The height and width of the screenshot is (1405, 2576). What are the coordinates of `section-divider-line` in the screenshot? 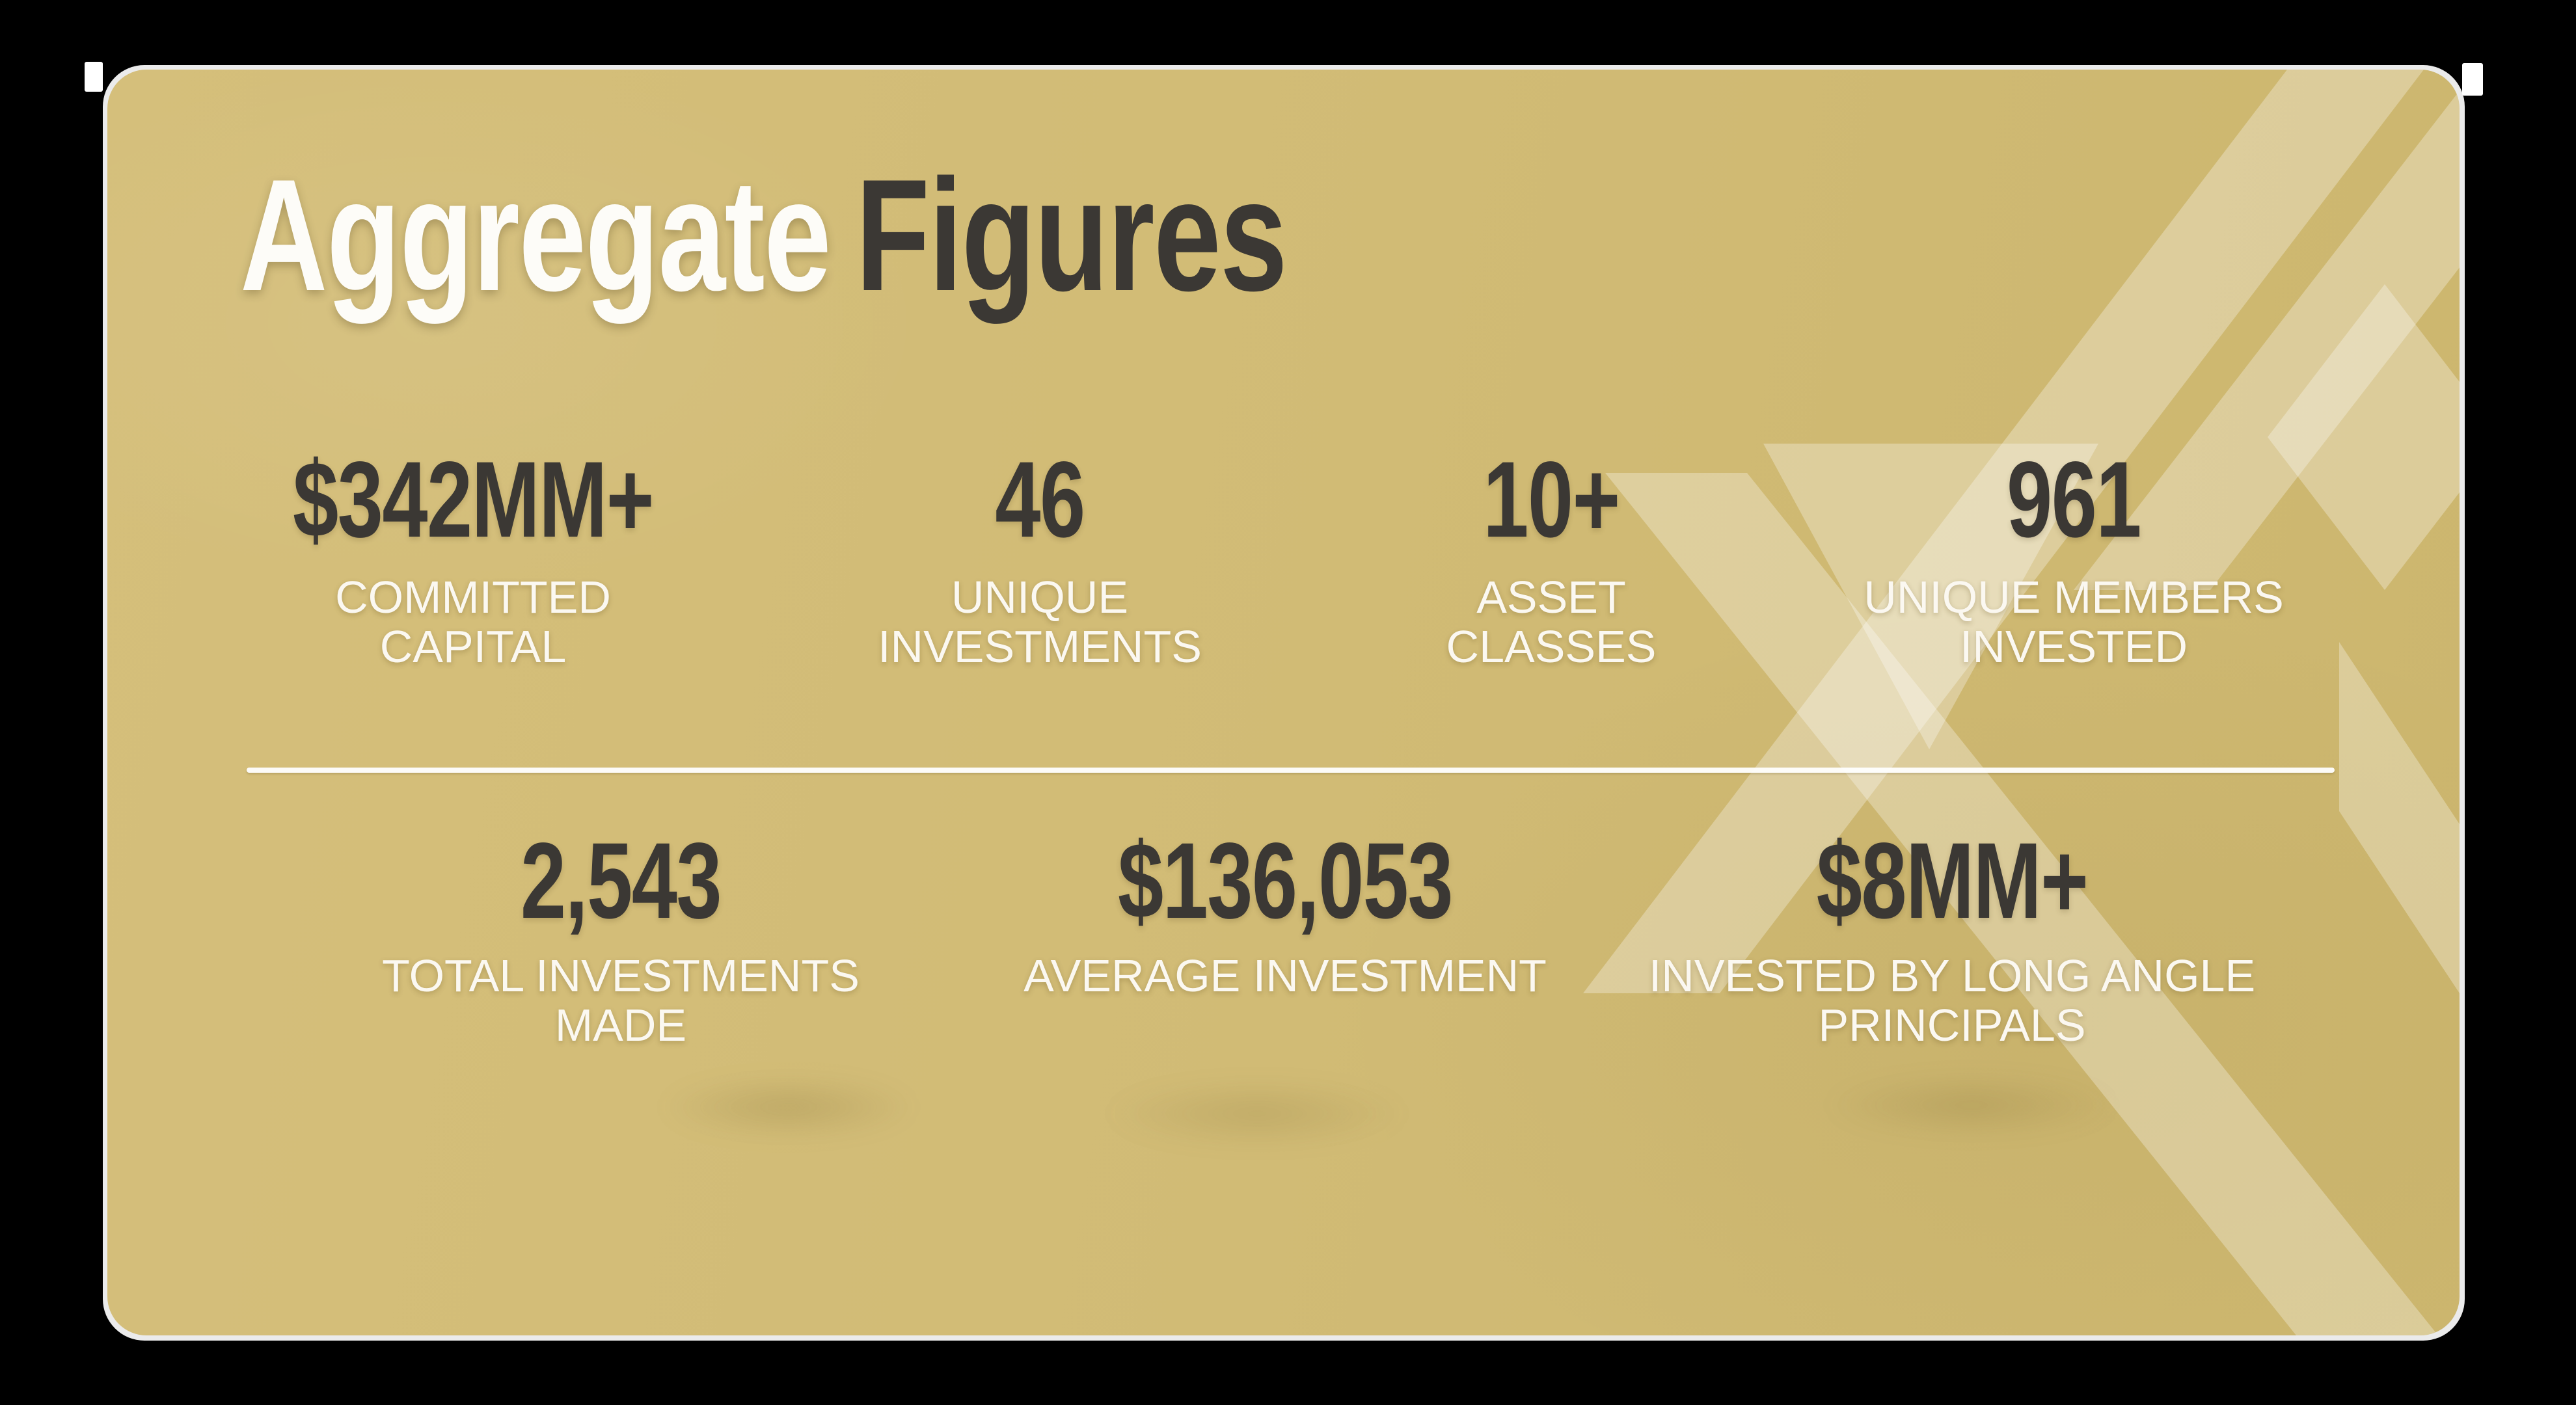 It's located at (1291, 770).